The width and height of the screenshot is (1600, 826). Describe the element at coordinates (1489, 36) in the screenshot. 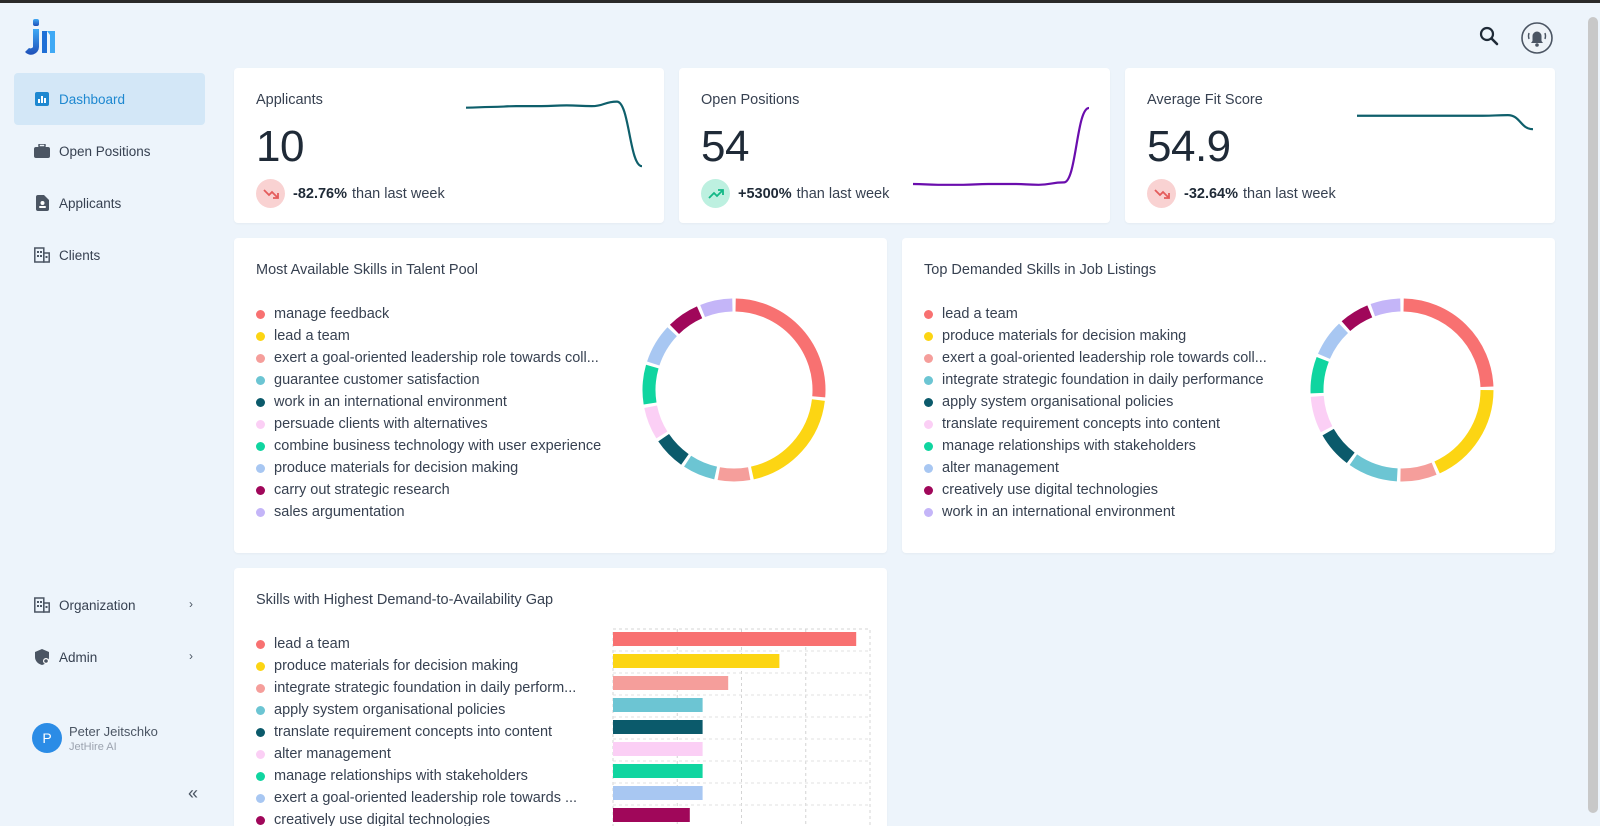

I see `search-icon` at that location.